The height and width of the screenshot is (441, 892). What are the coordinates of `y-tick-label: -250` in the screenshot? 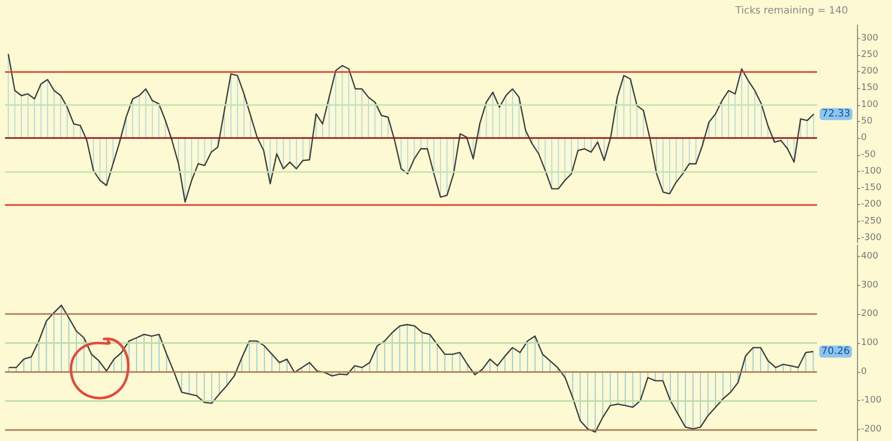 It's located at (871, 221).